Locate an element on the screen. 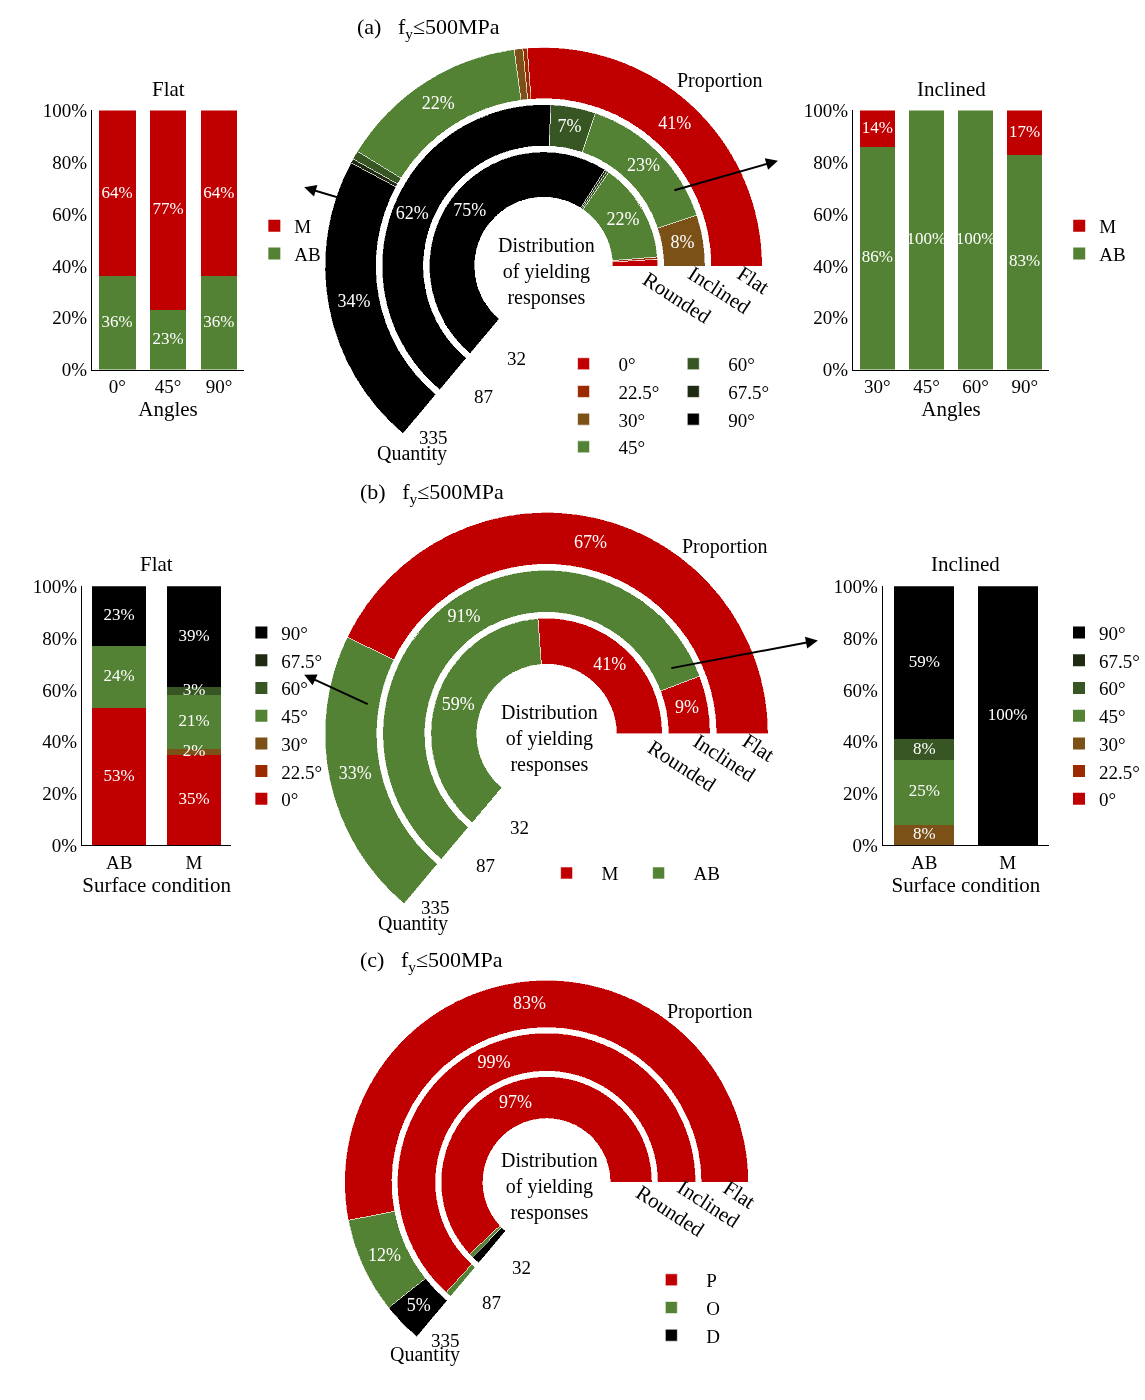 Image resolution: width=1145 pixels, height=1400 pixels. chart-title: (c) f$_{y}$≤500MPa is located at coordinates (431, 961).